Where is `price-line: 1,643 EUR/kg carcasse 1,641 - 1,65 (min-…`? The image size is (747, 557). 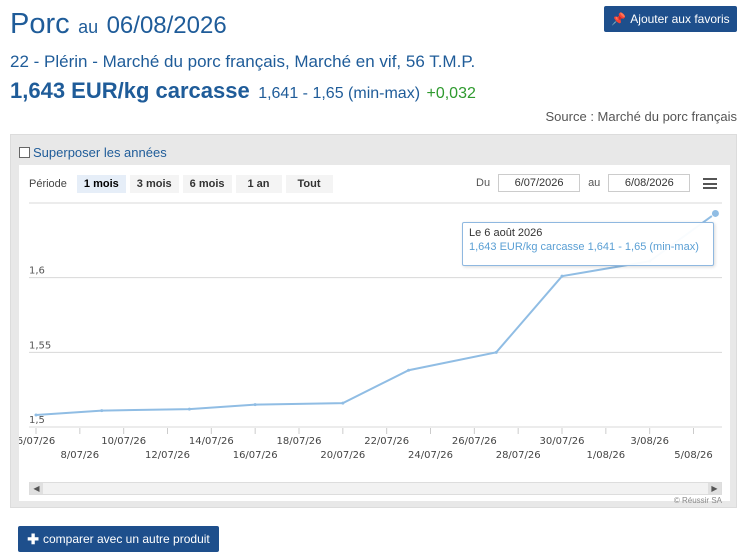 price-line: 1,643 EUR/kg carcasse 1,641 - 1,65 (min-… is located at coordinates (243, 91).